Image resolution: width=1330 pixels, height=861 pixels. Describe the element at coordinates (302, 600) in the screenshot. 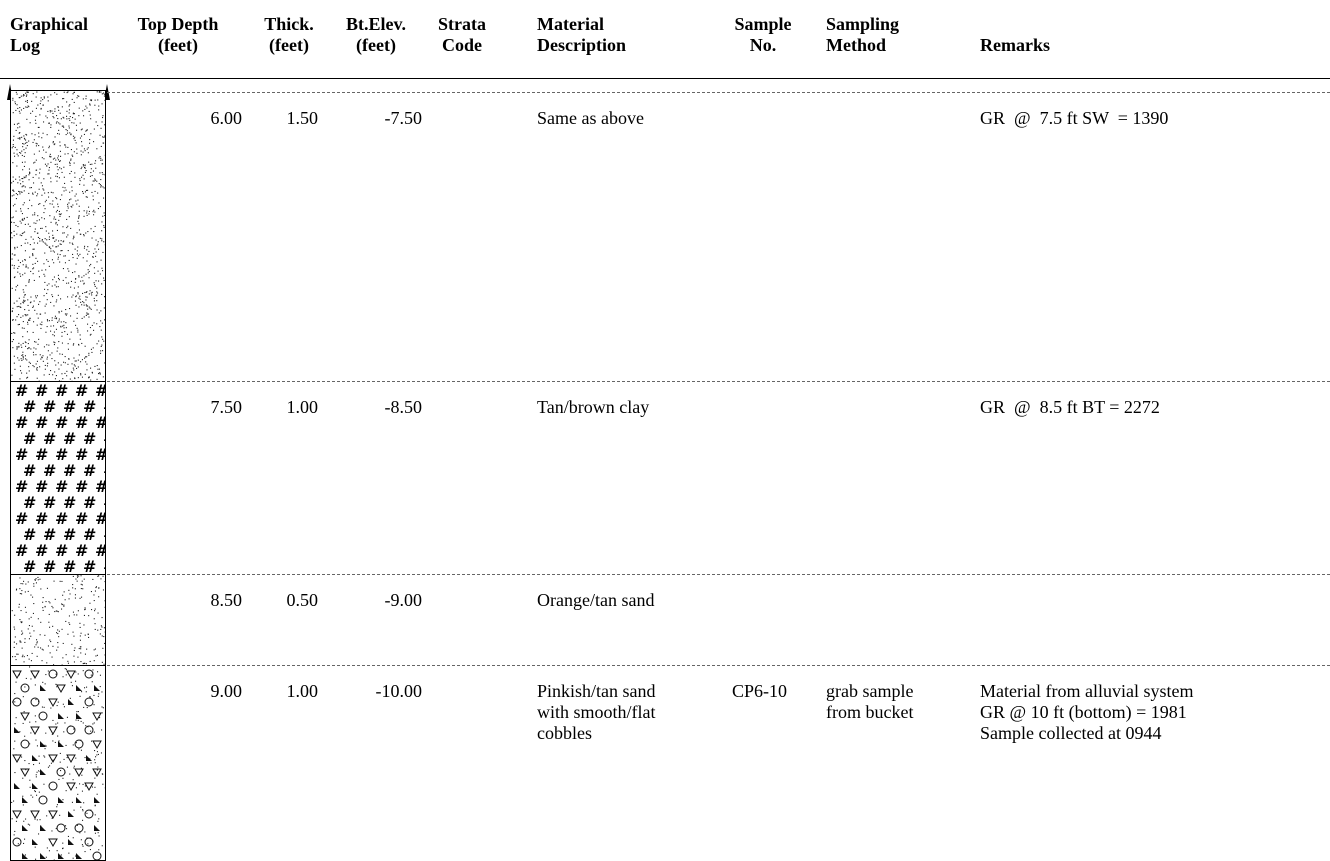

I see `row3-thick: 0.50` at that location.